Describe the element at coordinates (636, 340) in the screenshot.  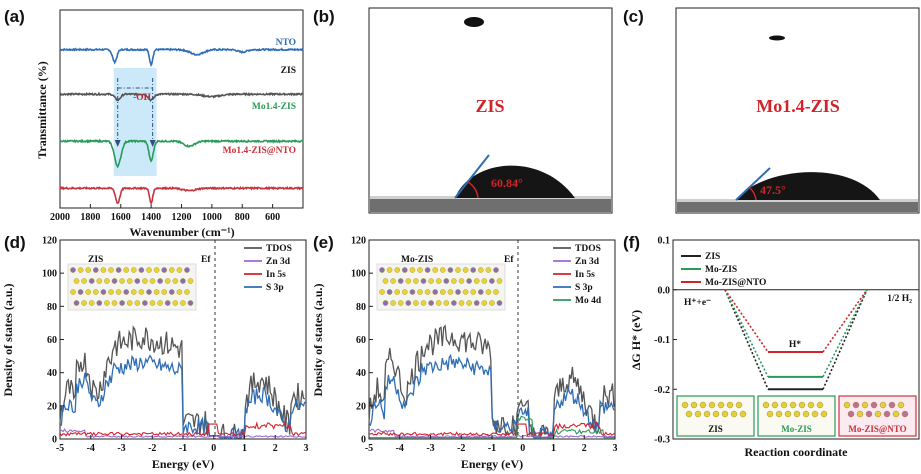
I see `panel-f-ylabel: ΔG H* (eV)` at that location.